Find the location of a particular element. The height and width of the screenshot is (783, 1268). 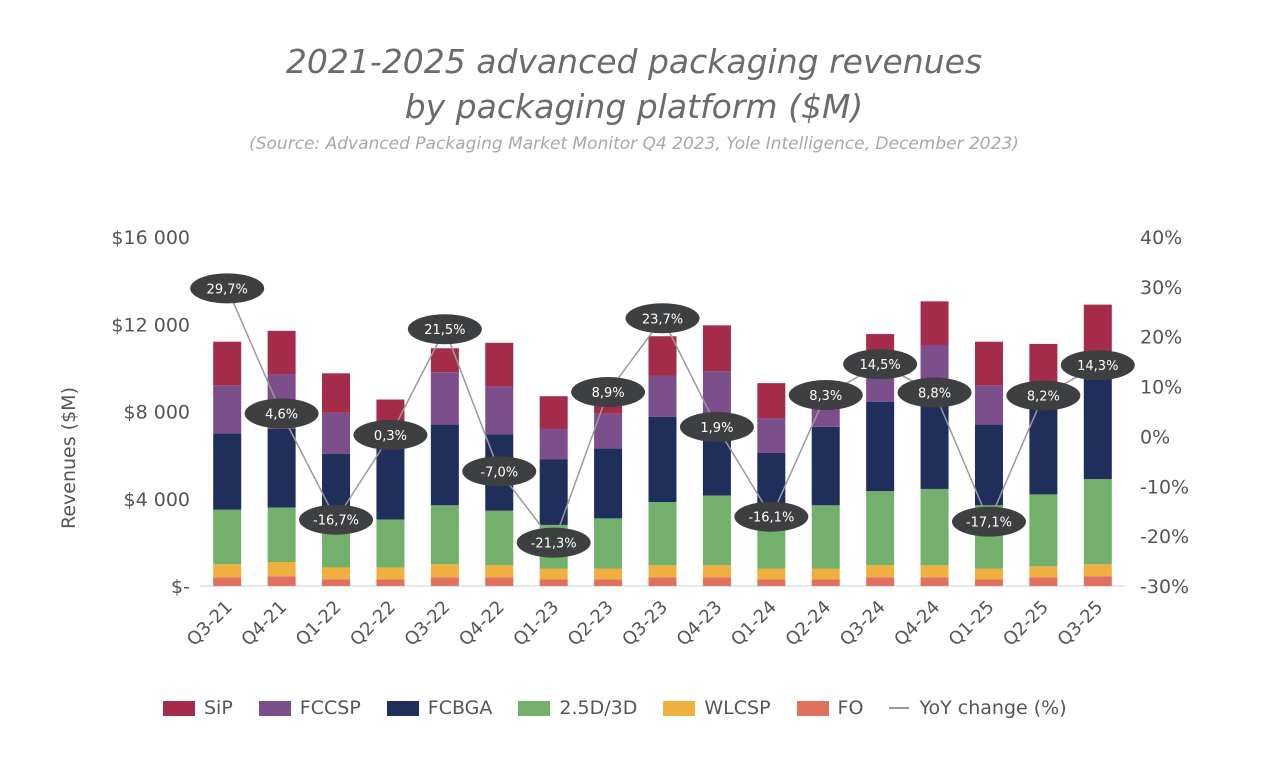

yoy-data-label: 14,5% is located at coordinates (879, 365).